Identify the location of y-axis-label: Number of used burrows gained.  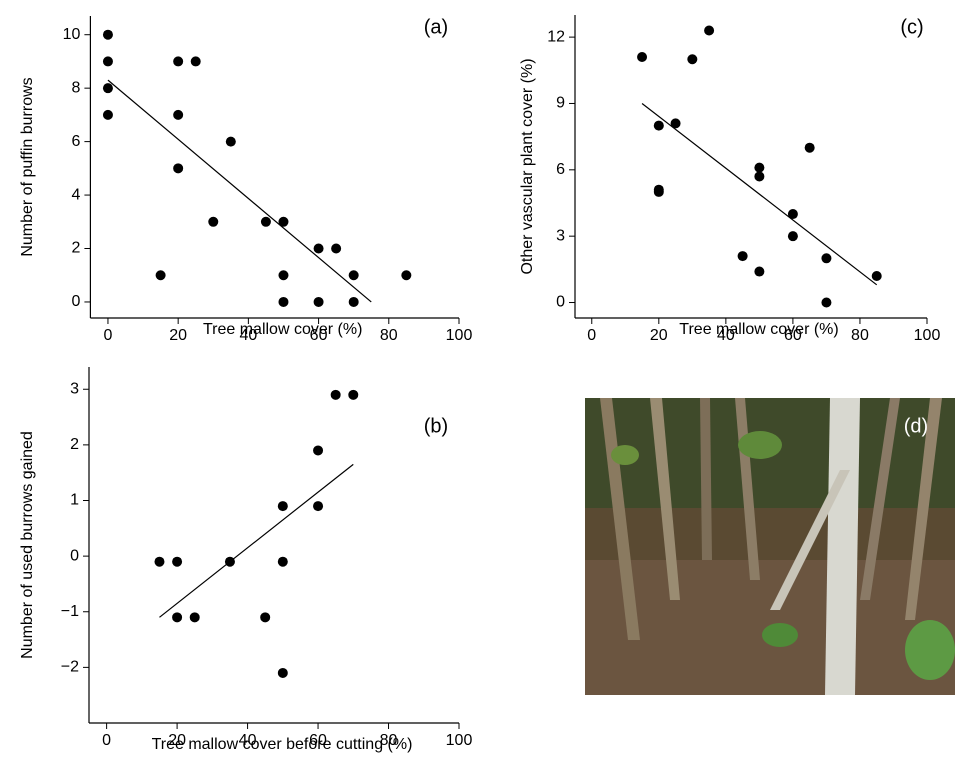
(27, 545).